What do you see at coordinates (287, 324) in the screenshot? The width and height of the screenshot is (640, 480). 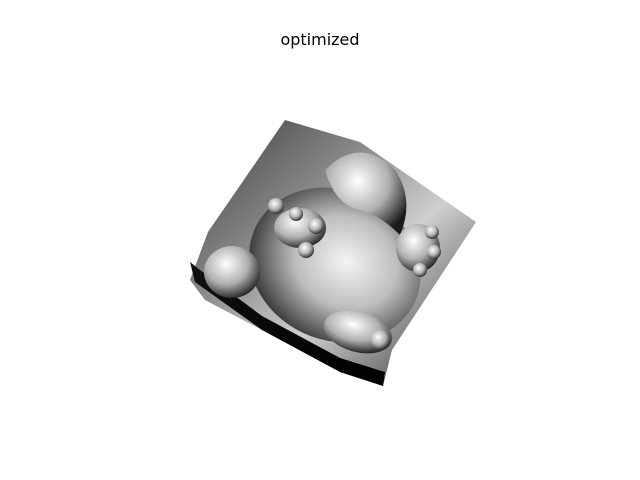 I see `surface-edge` at bounding box center [287, 324].